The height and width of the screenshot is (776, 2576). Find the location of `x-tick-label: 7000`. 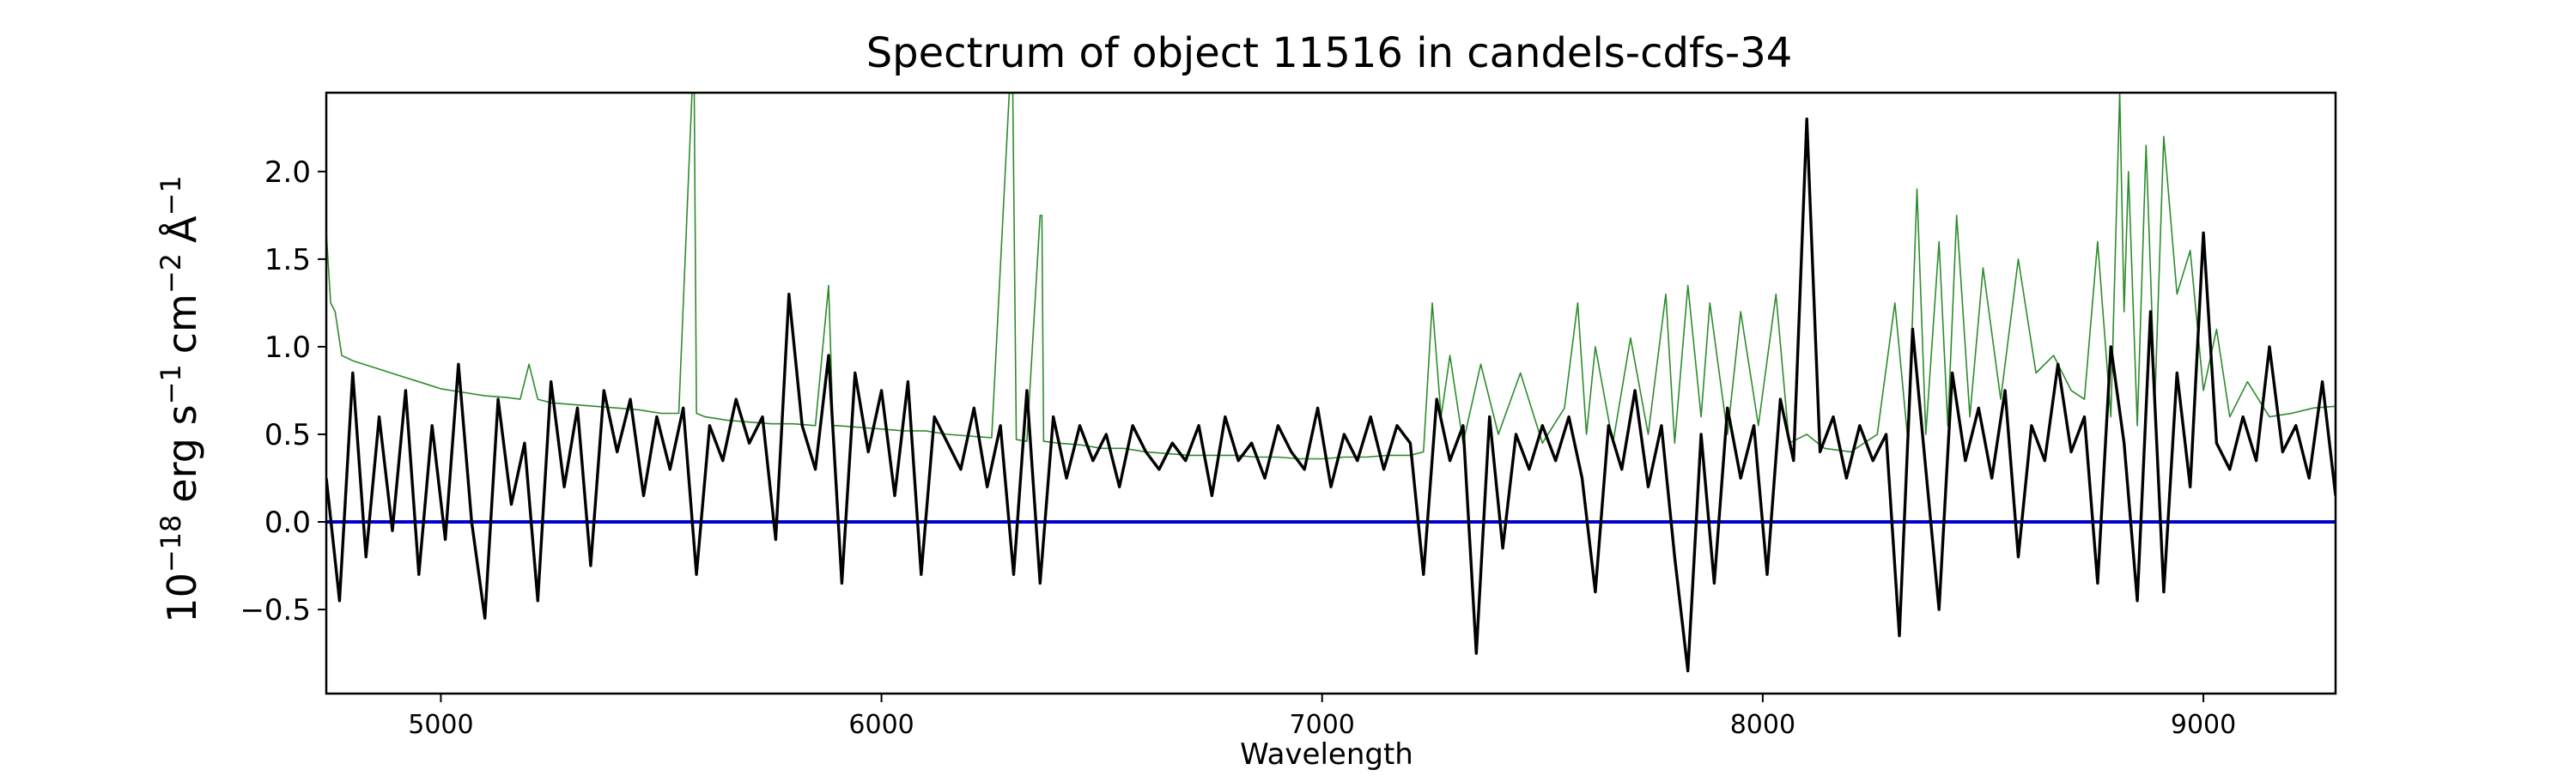

x-tick-label: 7000 is located at coordinates (1323, 725).